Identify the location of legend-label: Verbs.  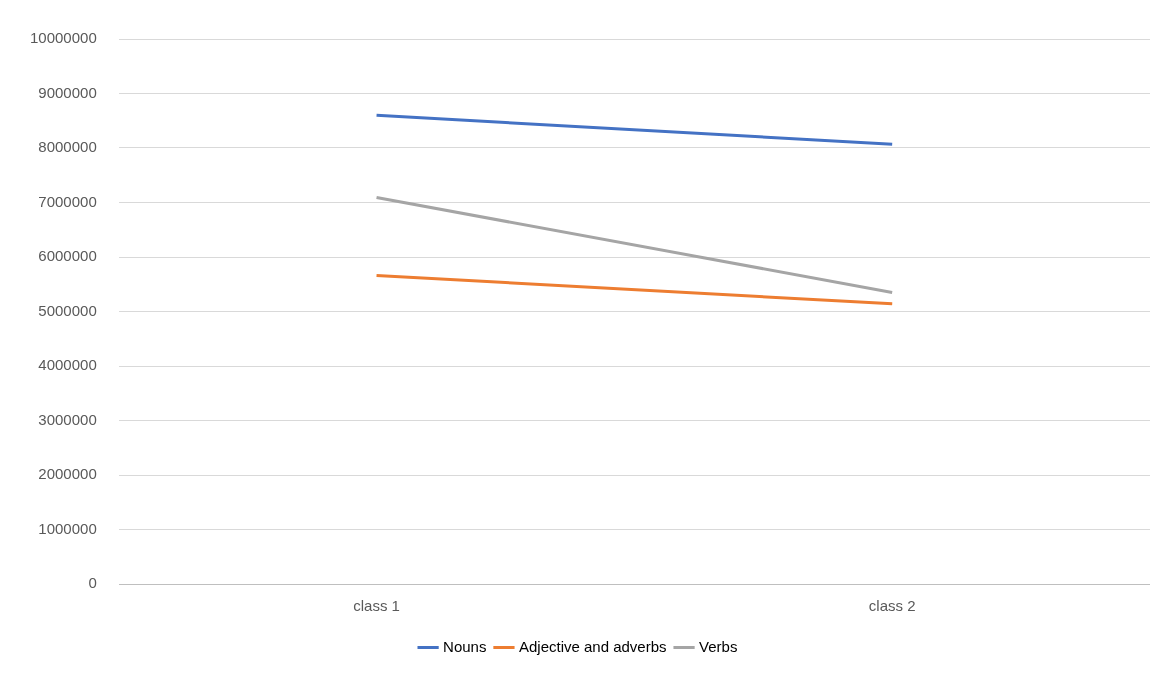
(718, 646).